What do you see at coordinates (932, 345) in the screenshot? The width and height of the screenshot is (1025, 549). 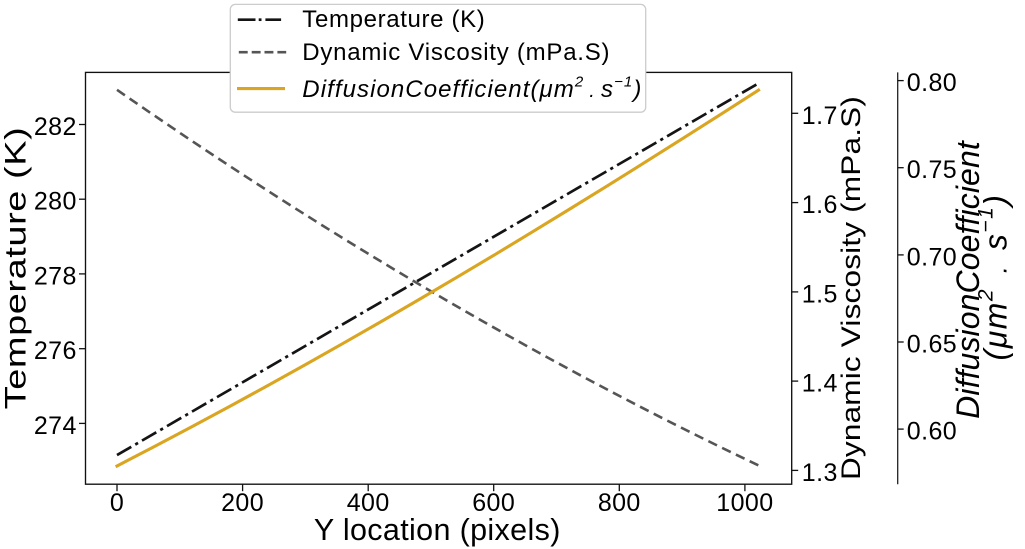 I see `svg-text: 0.65` at bounding box center [932, 345].